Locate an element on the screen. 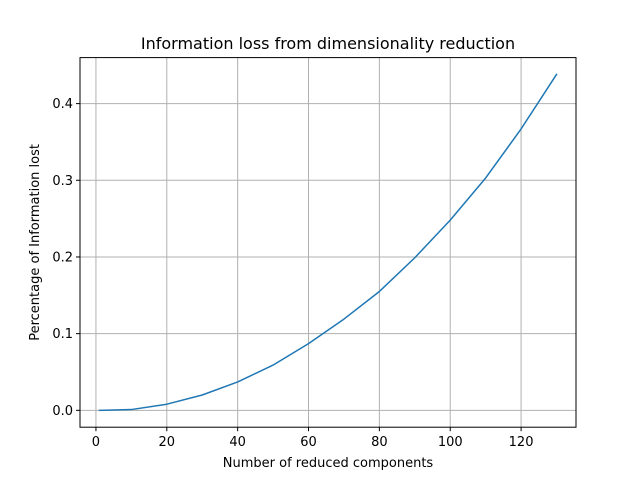 Image resolution: width=640 pixels, height=480 pixels. y-tick-label: 0.3 is located at coordinates (62, 181).